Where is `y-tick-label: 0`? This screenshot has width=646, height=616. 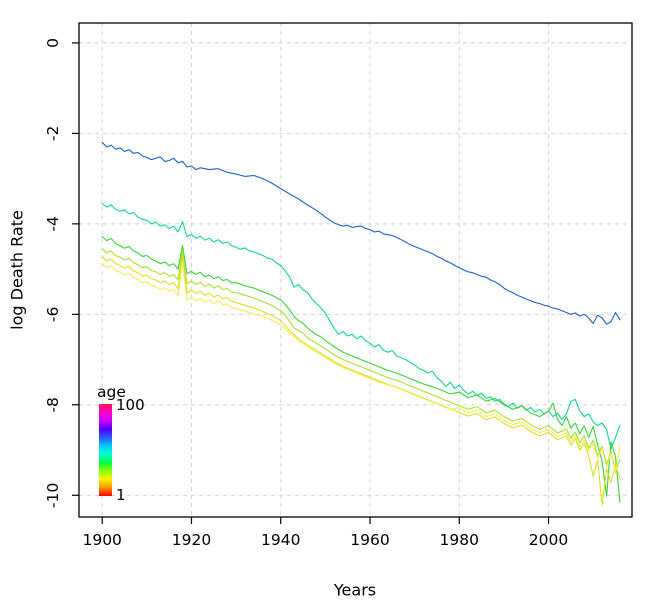 y-tick-label: 0 is located at coordinates (53, 43).